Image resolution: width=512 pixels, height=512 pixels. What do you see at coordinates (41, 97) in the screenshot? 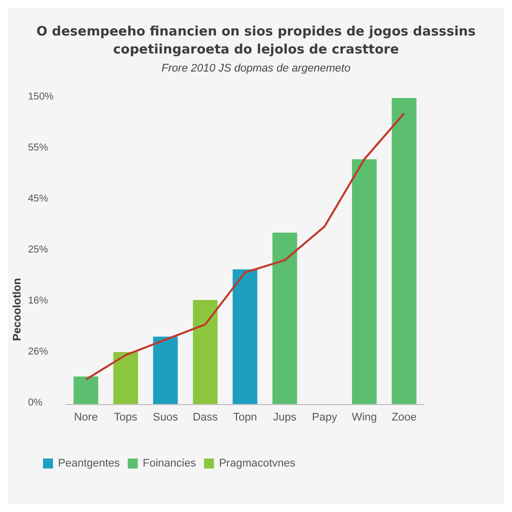
I see `text: 150%` at bounding box center [41, 97].